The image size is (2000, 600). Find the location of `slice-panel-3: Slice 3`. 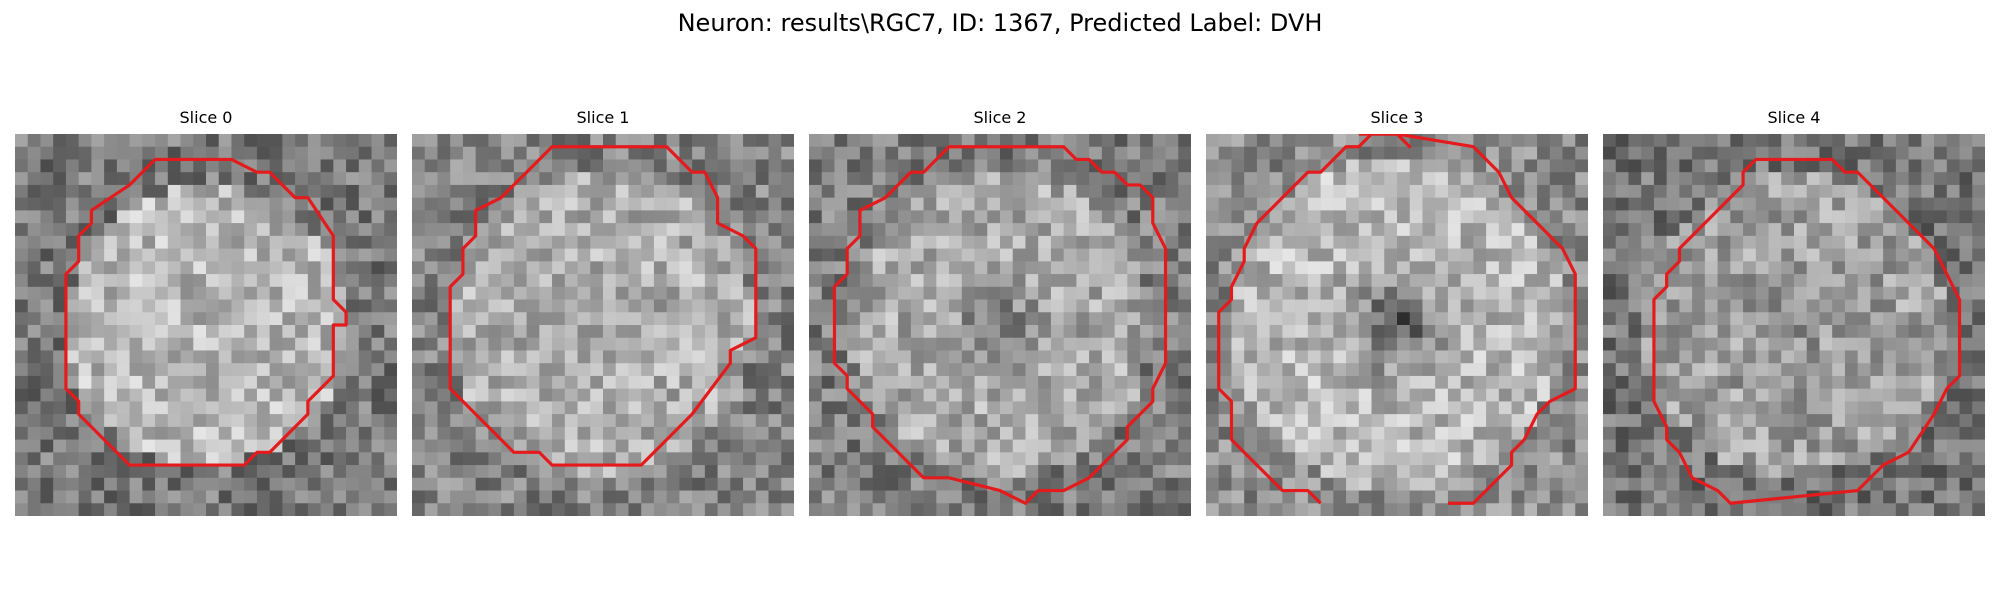

slice-panel-3: Slice 3 is located at coordinates (1397, 118).